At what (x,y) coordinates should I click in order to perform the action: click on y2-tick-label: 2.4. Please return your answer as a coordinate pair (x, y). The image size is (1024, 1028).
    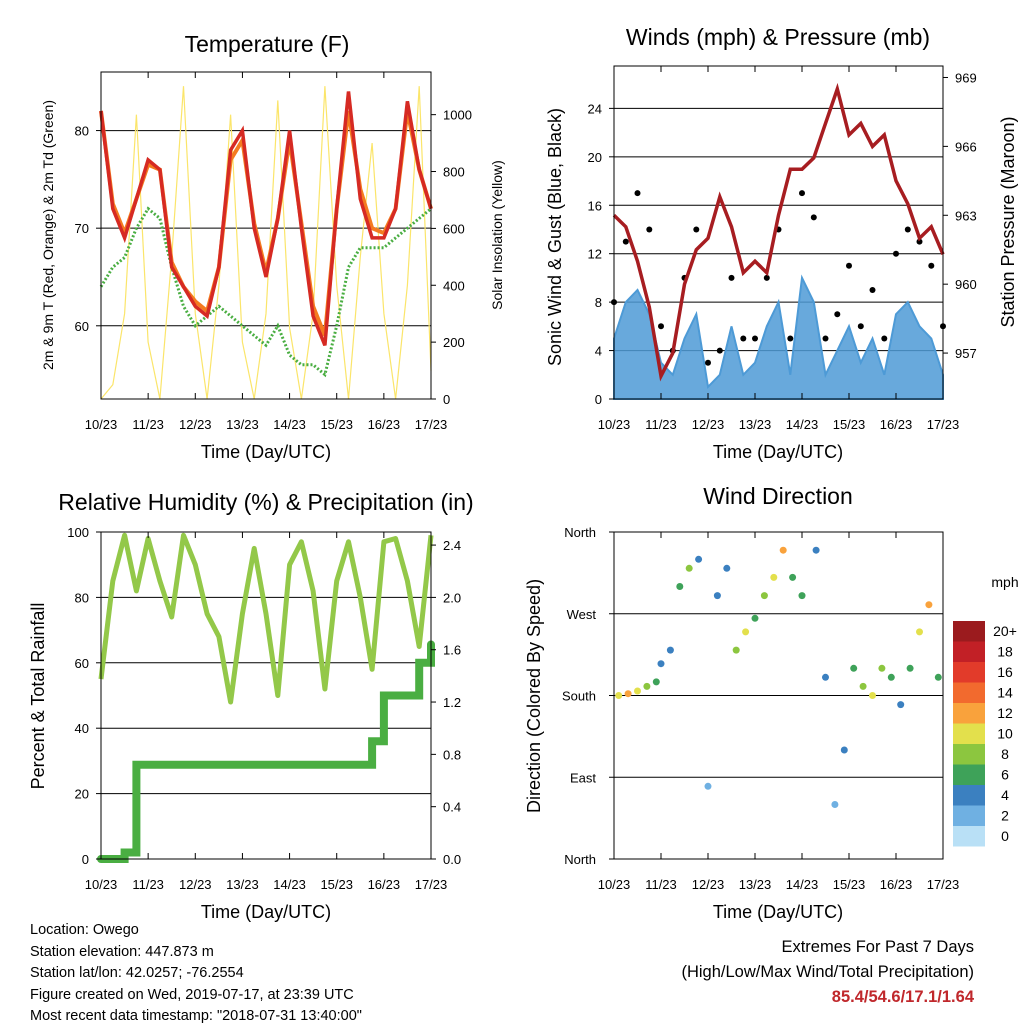
    Looking at the image, I should click on (452, 545).